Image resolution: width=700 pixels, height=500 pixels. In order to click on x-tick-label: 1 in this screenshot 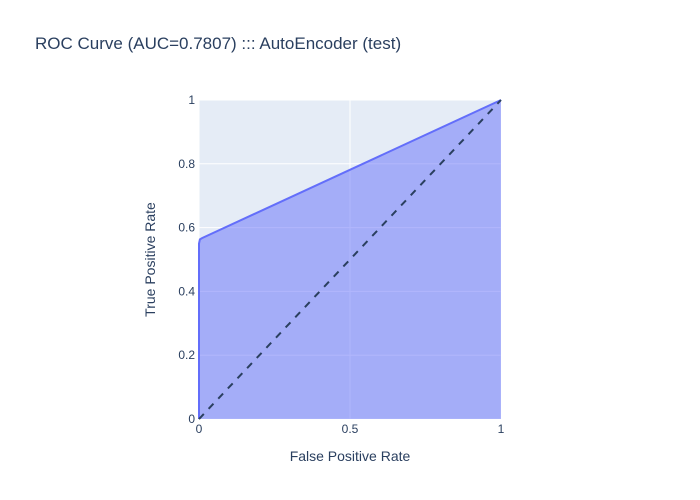, I will do `click(501, 429)`.